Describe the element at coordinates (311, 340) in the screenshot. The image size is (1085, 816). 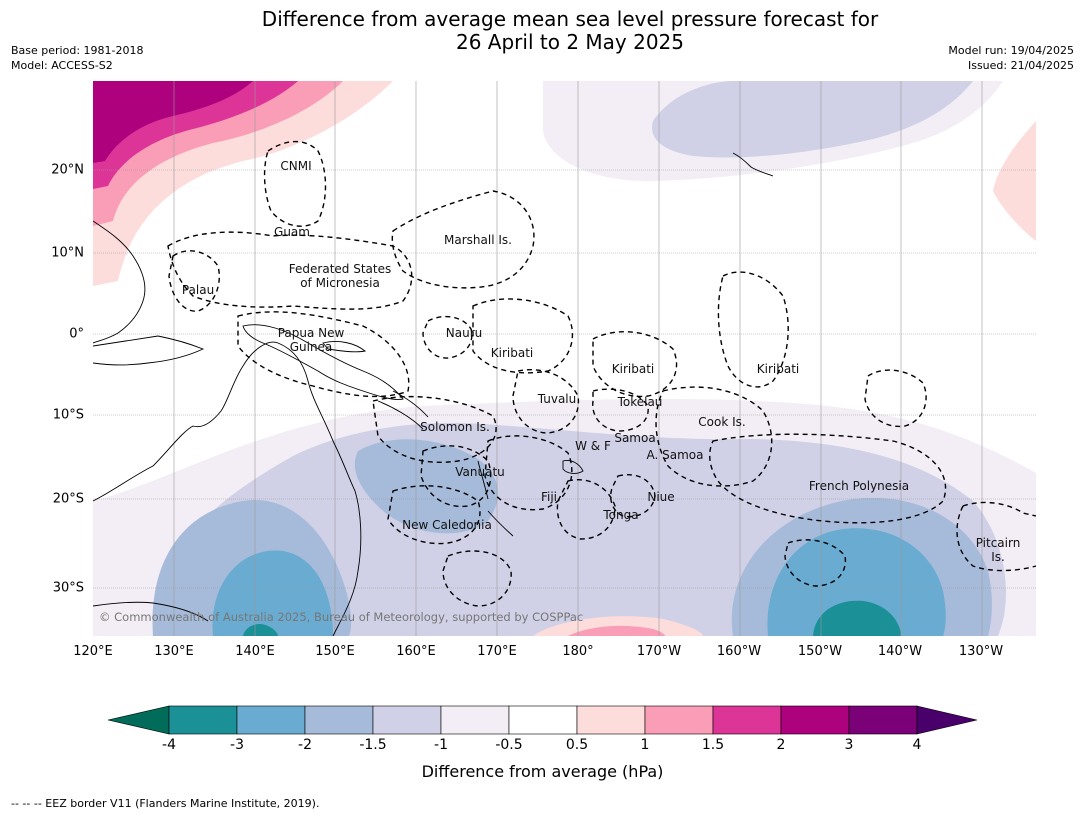
I see `png-label: Papua New Guinea` at that location.